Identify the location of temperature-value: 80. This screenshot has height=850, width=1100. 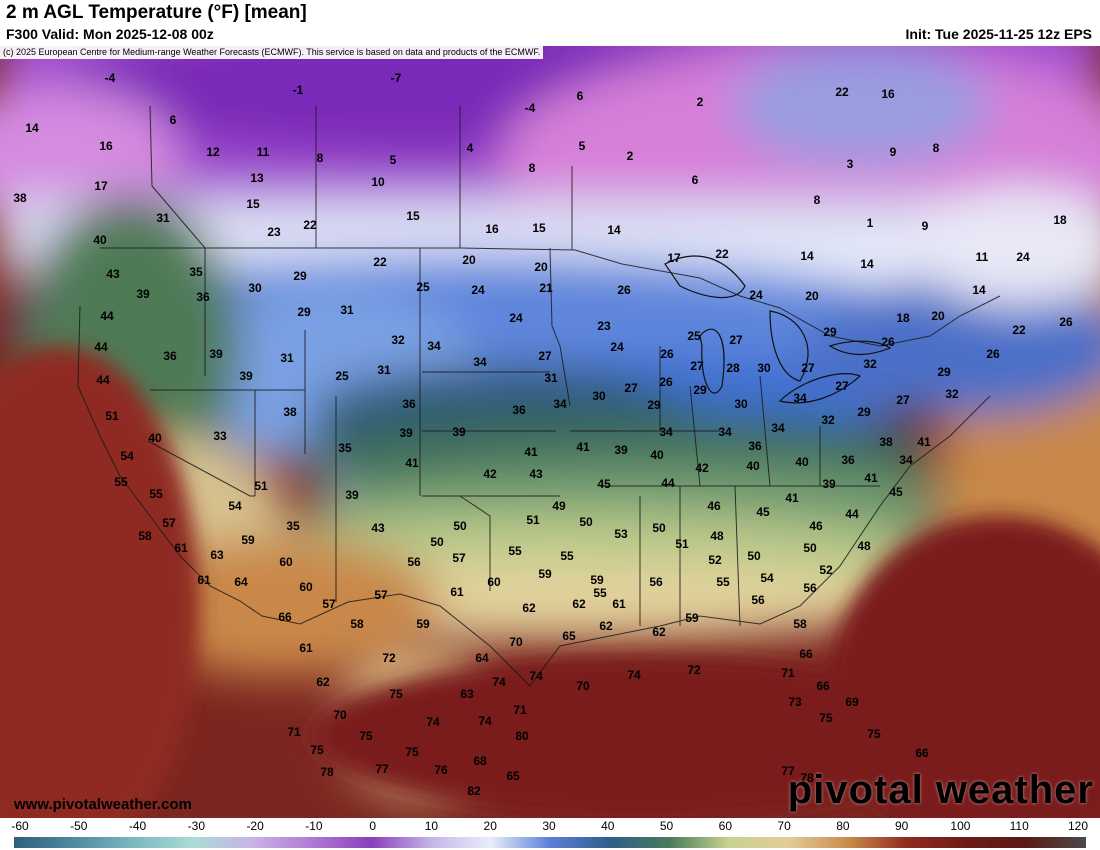
(522, 736).